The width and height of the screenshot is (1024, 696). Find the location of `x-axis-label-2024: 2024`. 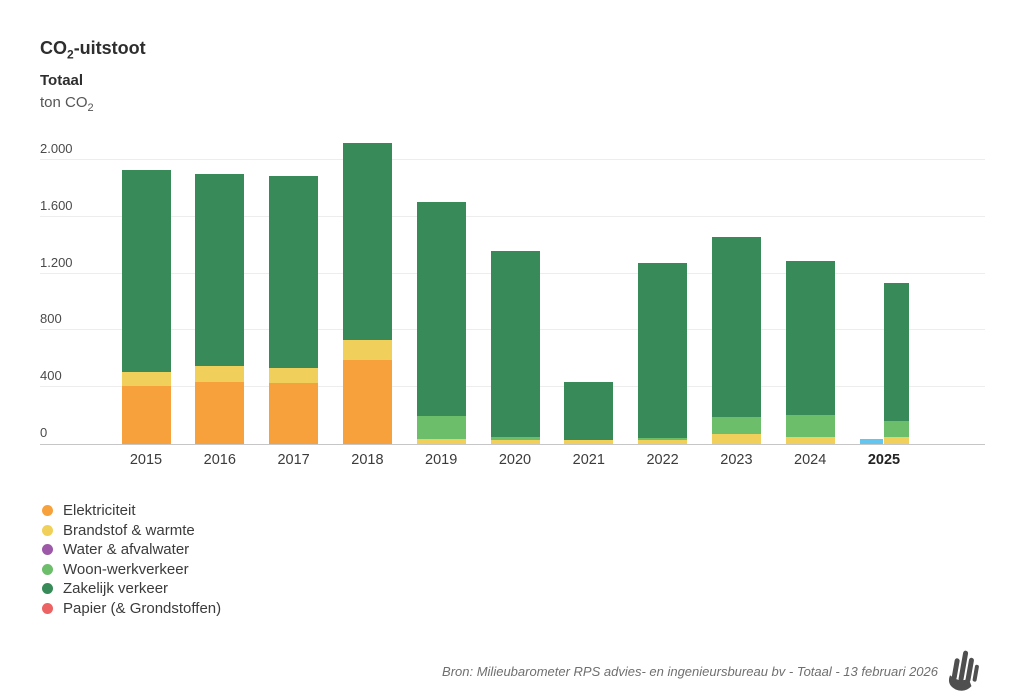

x-axis-label-2024: 2024 is located at coordinates (810, 460).